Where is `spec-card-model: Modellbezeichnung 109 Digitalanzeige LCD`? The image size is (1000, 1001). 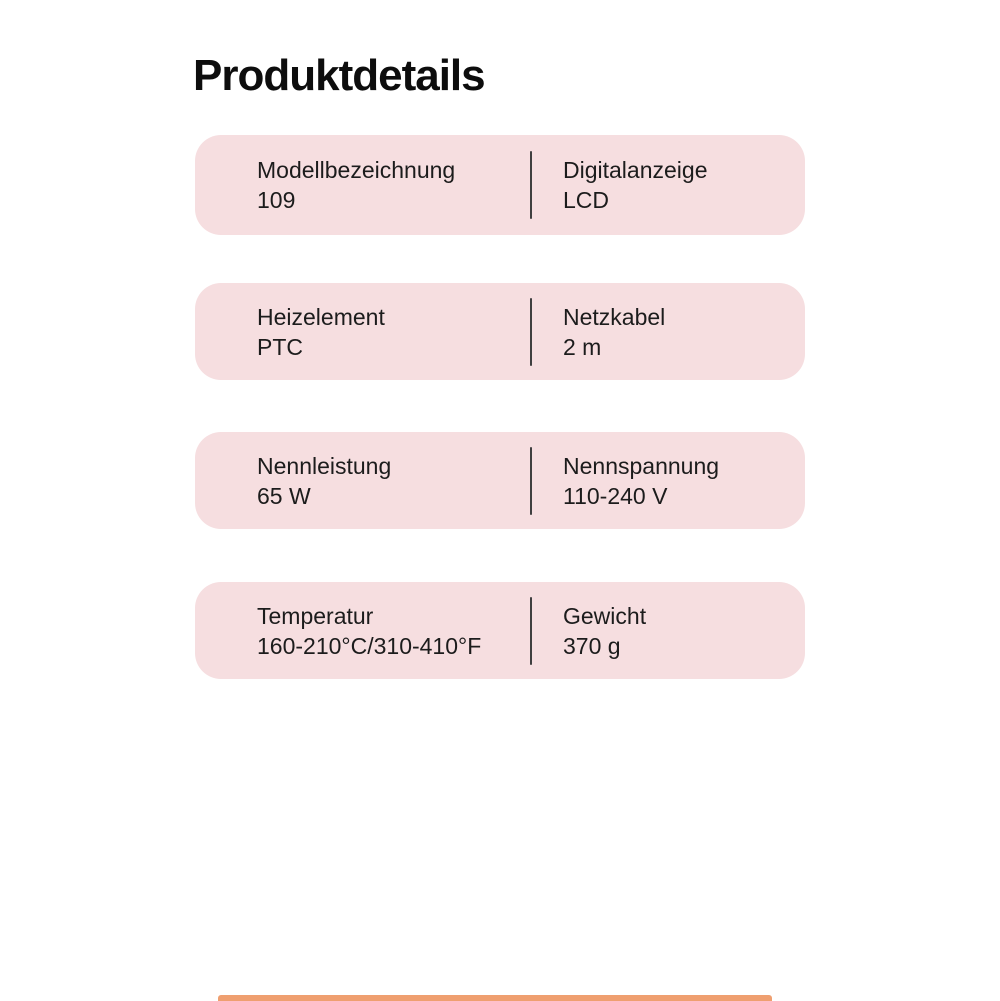
spec-card-model: Modellbezeichnung 109 Digitalanzeige LCD is located at coordinates (500, 185).